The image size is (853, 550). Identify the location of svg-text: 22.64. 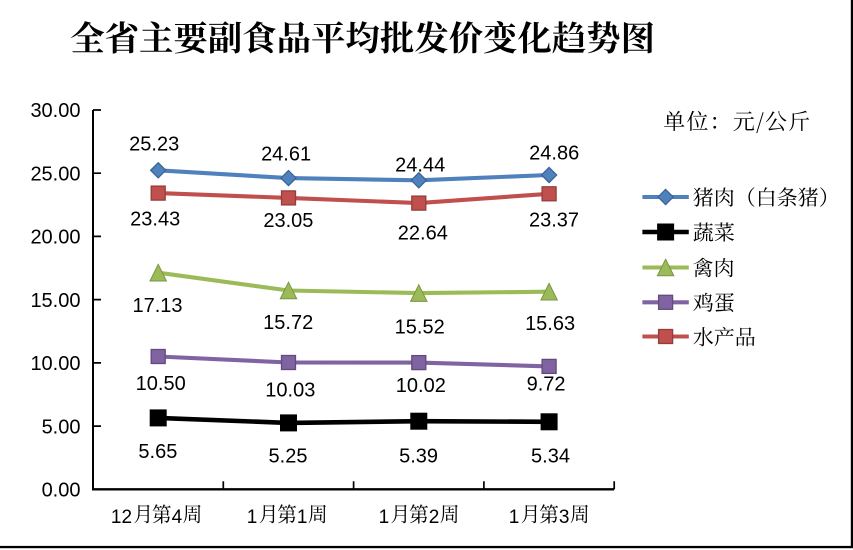
(423, 234).